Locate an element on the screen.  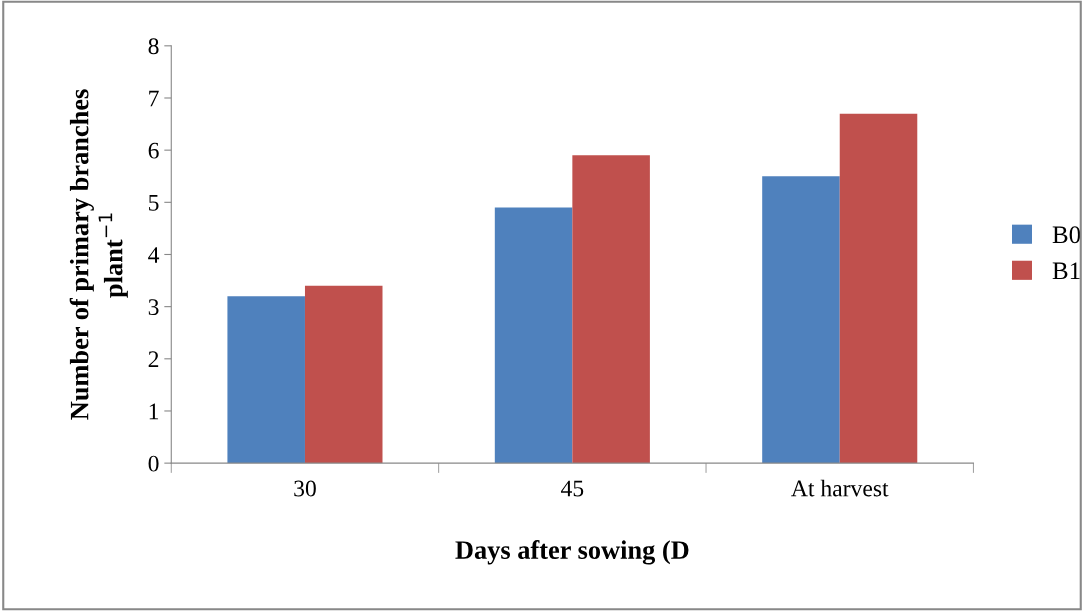
y-tick-label: 5 is located at coordinates (154, 203).